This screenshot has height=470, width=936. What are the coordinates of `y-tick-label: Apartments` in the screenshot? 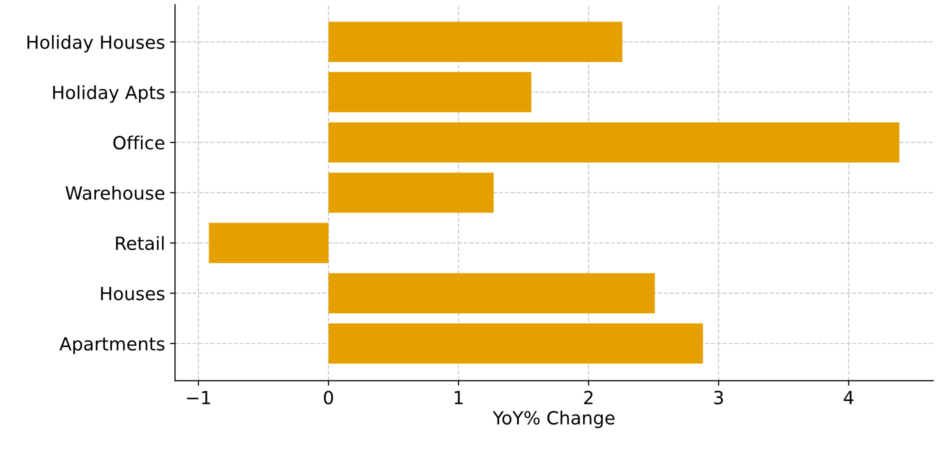 It's located at (111, 345).